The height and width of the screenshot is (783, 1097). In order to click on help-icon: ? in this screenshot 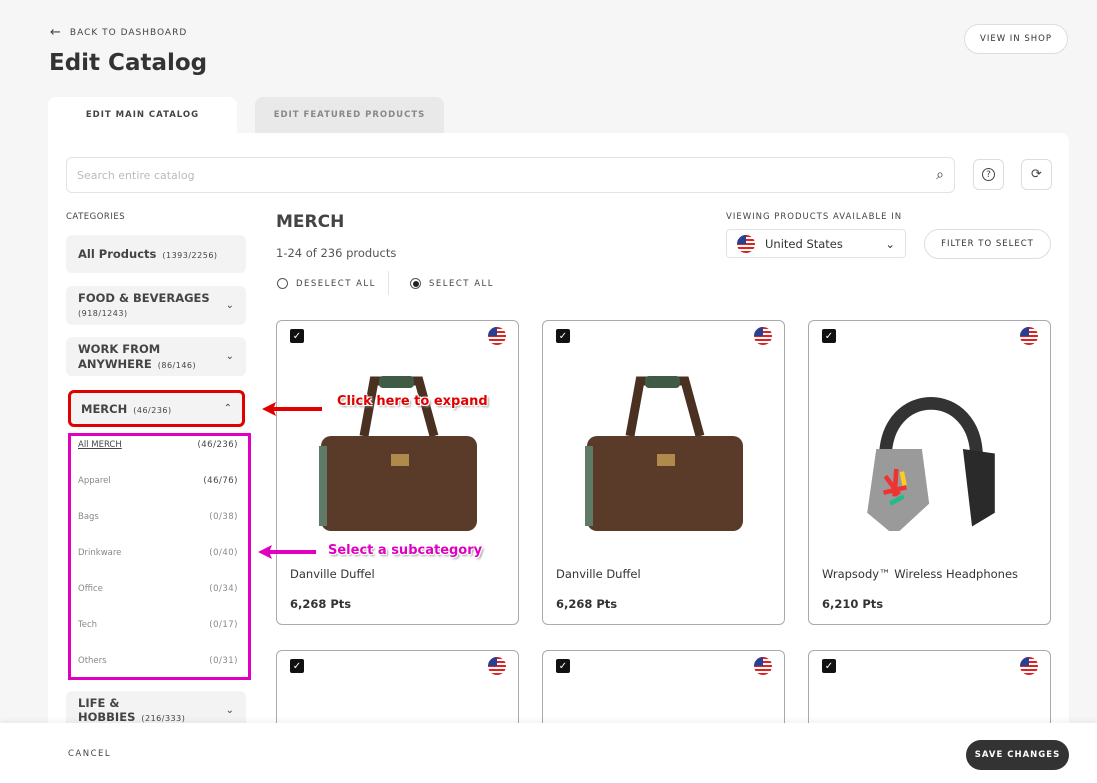, I will do `click(988, 174)`.